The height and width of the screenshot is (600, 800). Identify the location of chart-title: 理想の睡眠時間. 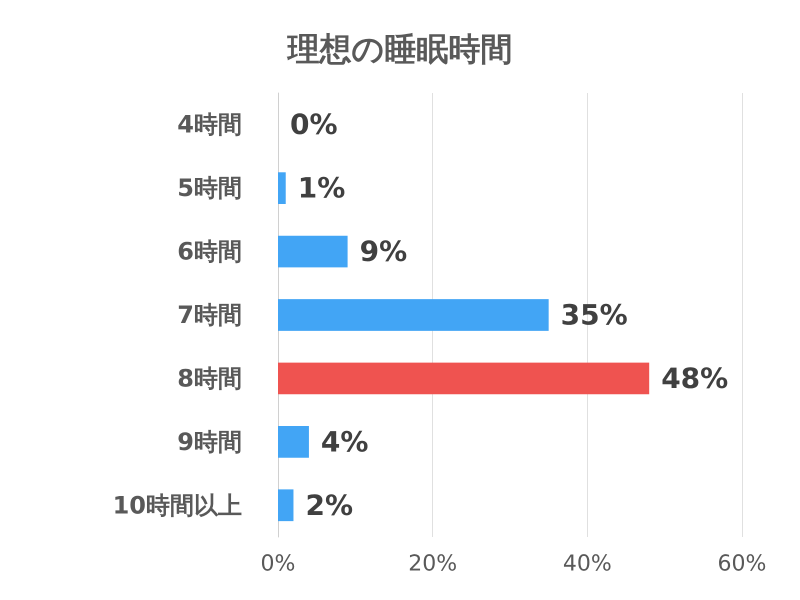
(399, 49).